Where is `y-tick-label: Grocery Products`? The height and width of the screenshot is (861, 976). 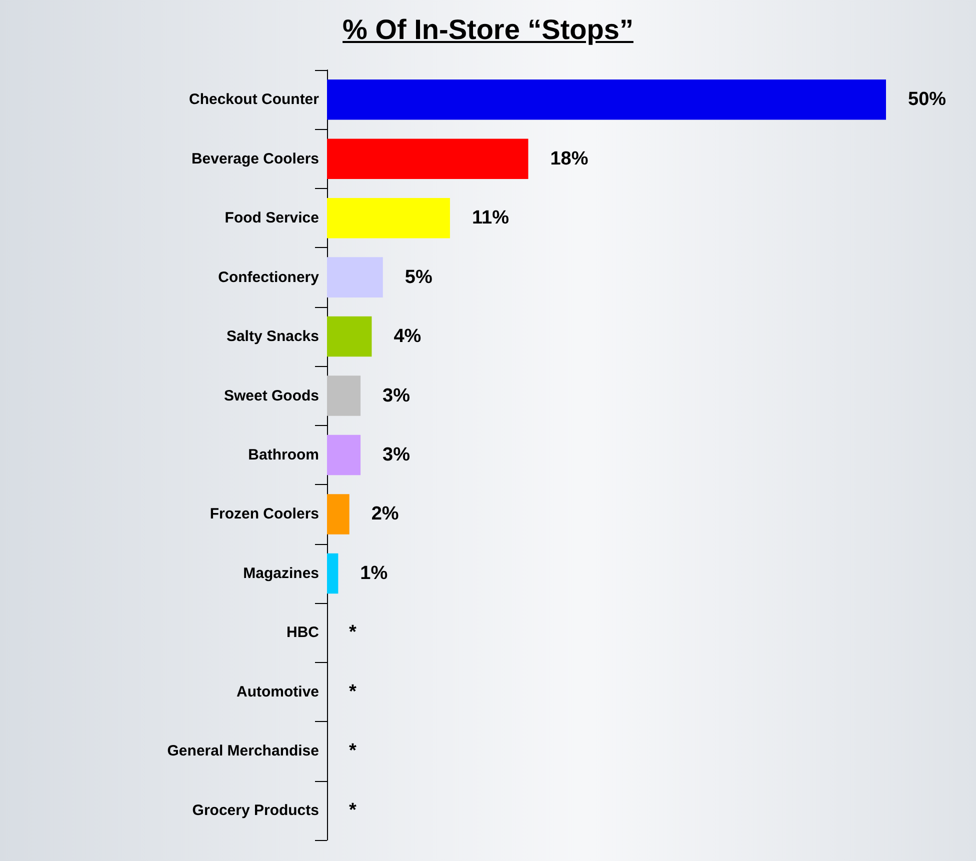
y-tick-label: Grocery Products is located at coordinates (255, 810).